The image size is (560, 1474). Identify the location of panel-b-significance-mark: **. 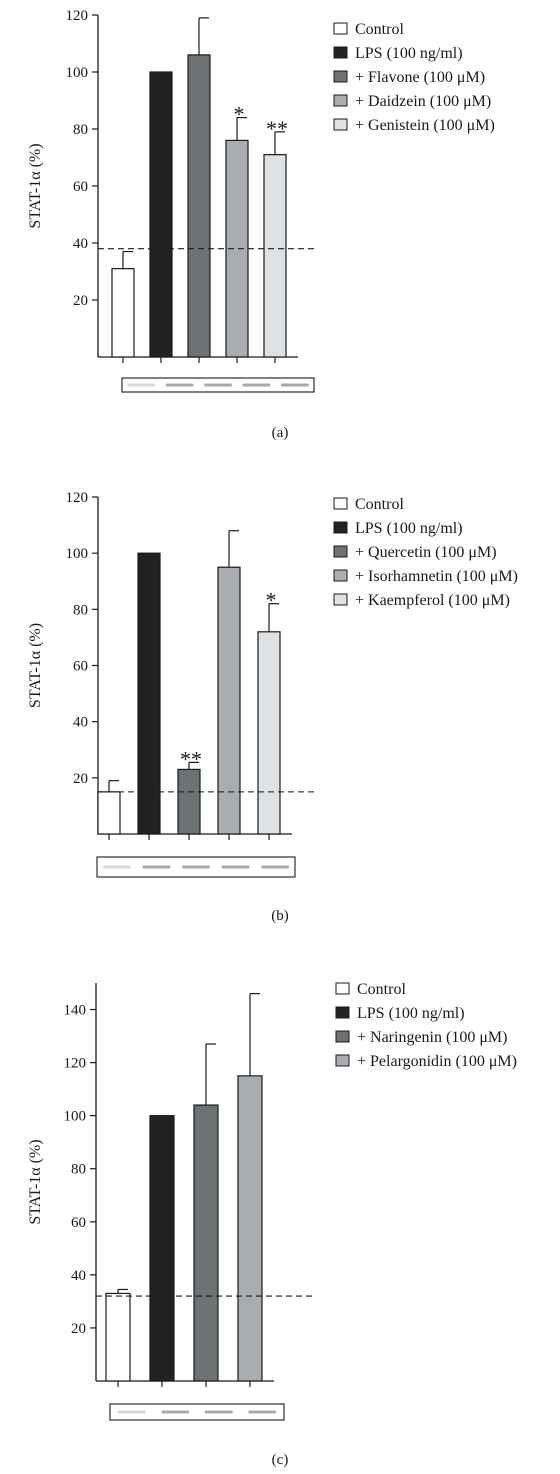
(191, 758).